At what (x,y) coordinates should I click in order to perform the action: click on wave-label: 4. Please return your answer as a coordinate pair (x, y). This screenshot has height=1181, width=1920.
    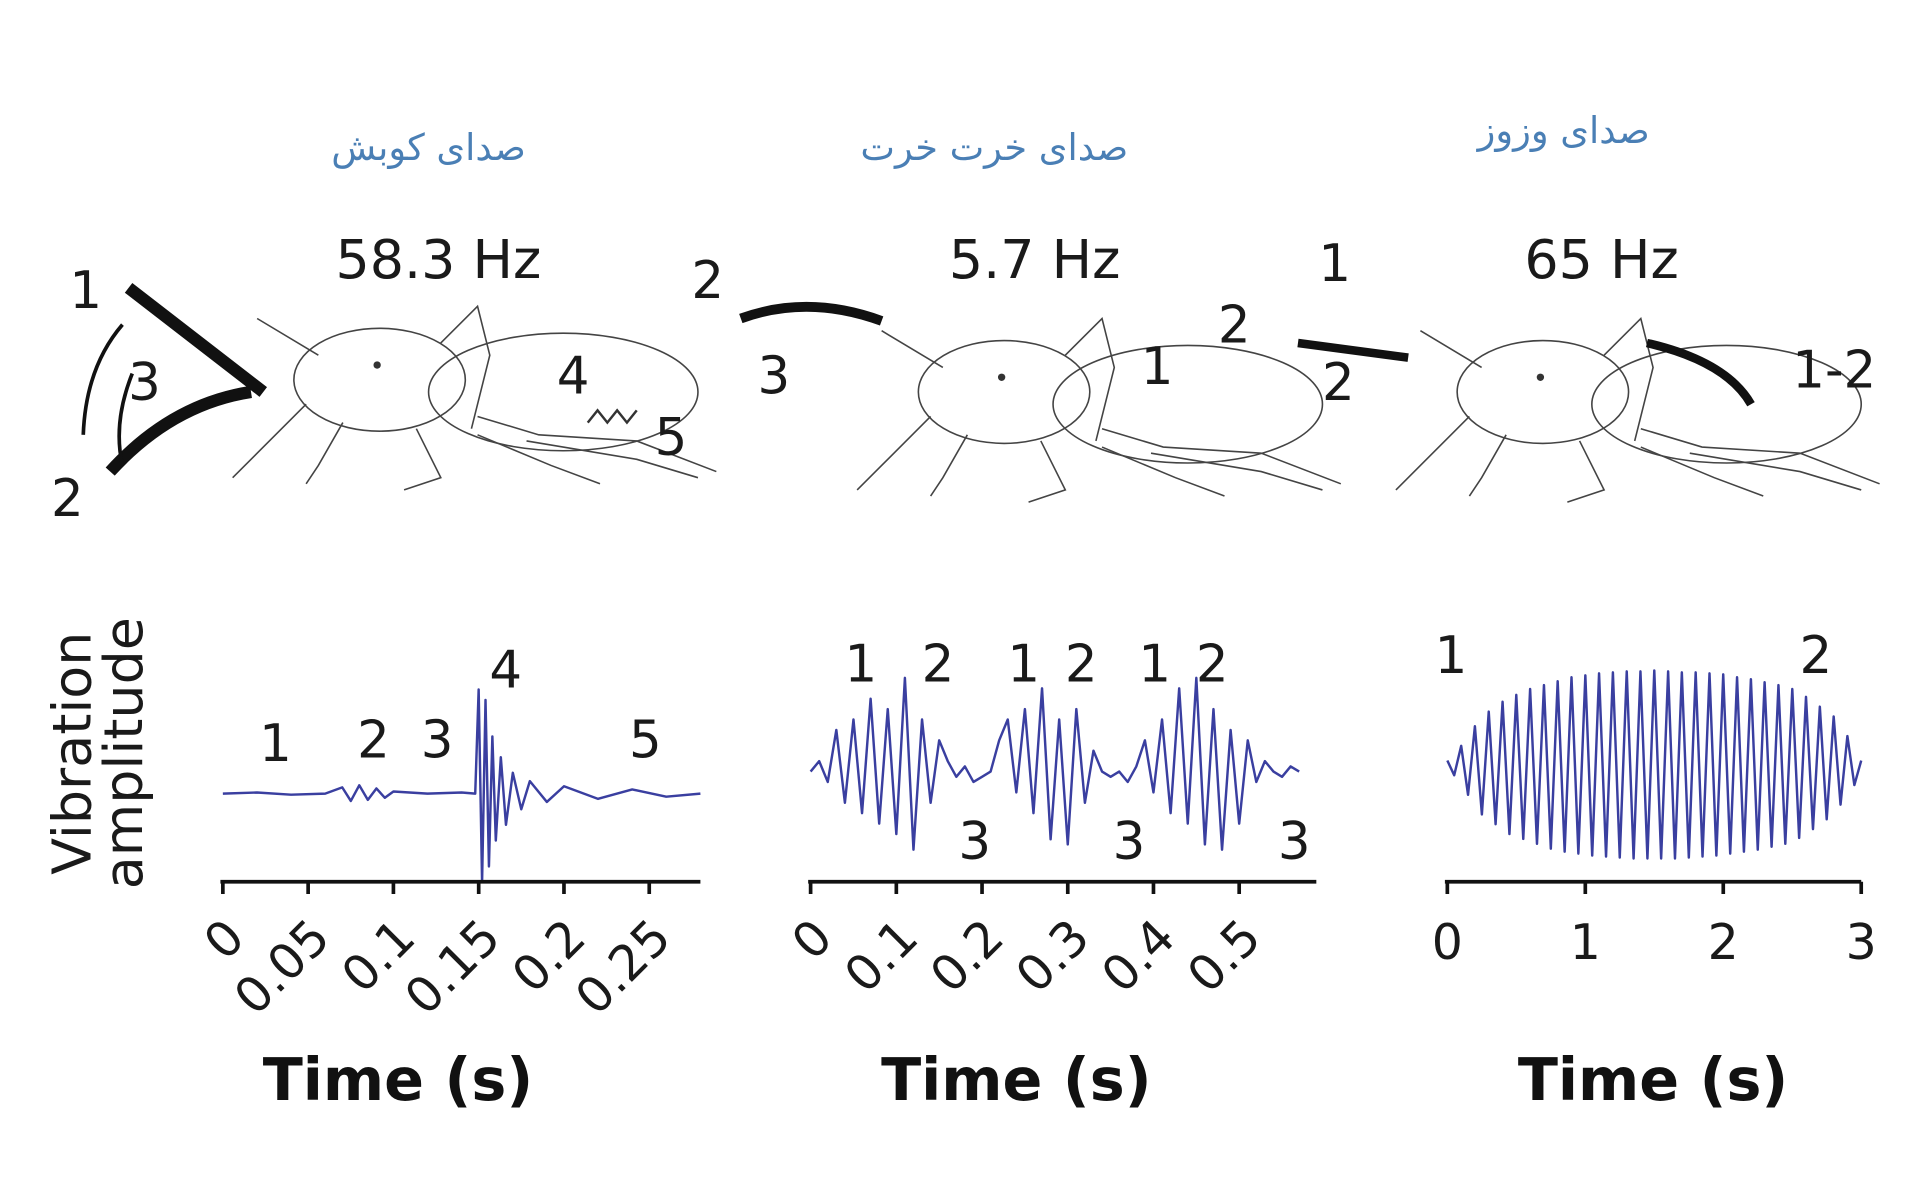
    Looking at the image, I should click on (505, 671).